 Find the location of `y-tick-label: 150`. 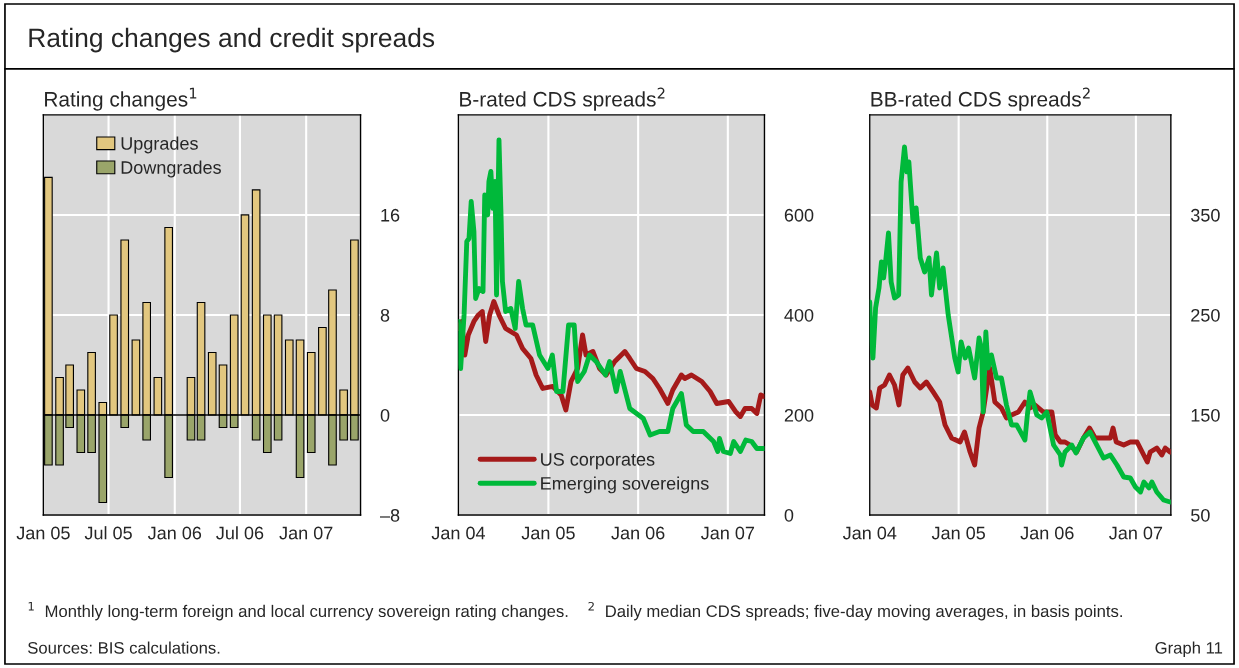

y-tick-label: 150 is located at coordinates (1205, 415).